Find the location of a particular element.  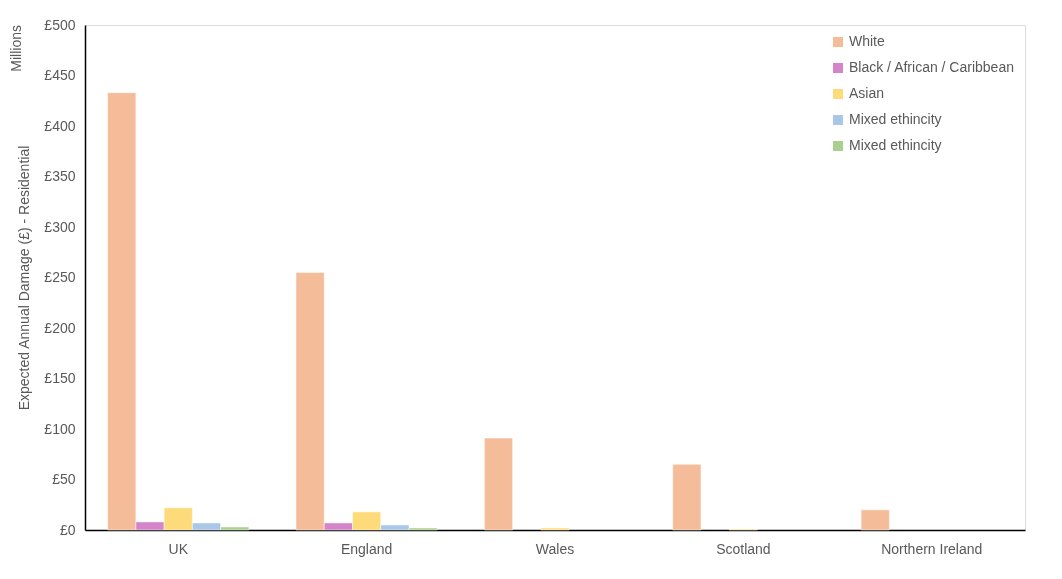

y-tick-label: £400 is located at coordinates (60, 125).